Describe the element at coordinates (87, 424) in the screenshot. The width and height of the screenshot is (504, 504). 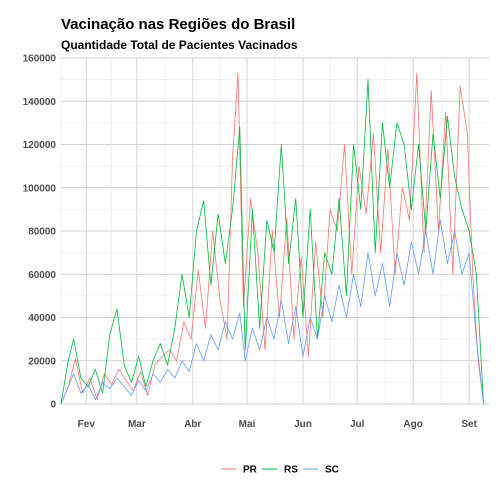
I see `x-tick-label: Fev` at that location.